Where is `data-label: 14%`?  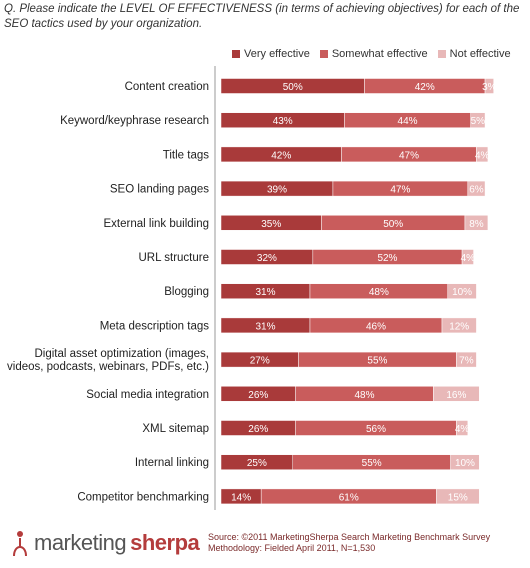 data-label: 14% is located at coordinates (241, 497).